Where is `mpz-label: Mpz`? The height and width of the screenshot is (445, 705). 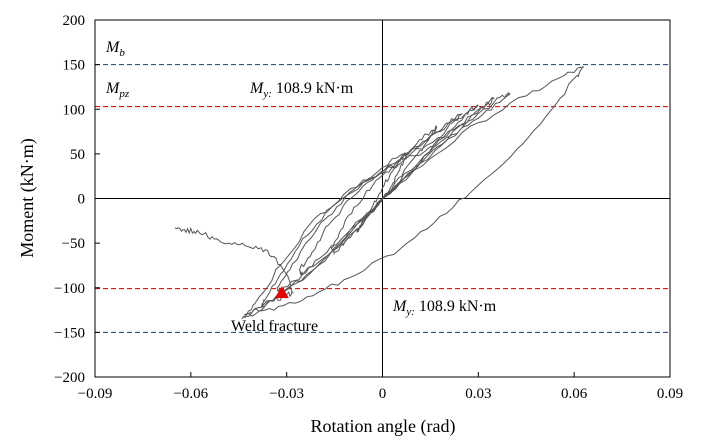
mpz-label: Mpz is located at coordinates (117, 90).